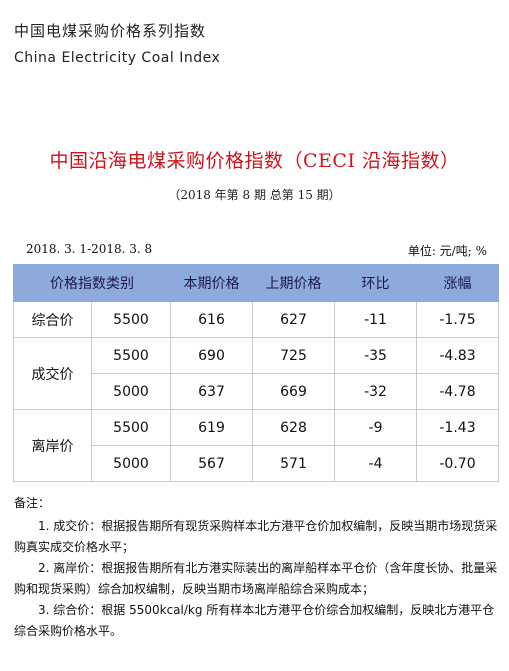 Image resolution: width=509 pixels, height=671 pixels. Describe the element at coordinates (457, 391) in the screenshot. I see `pct-cell: -4.78` at that location.